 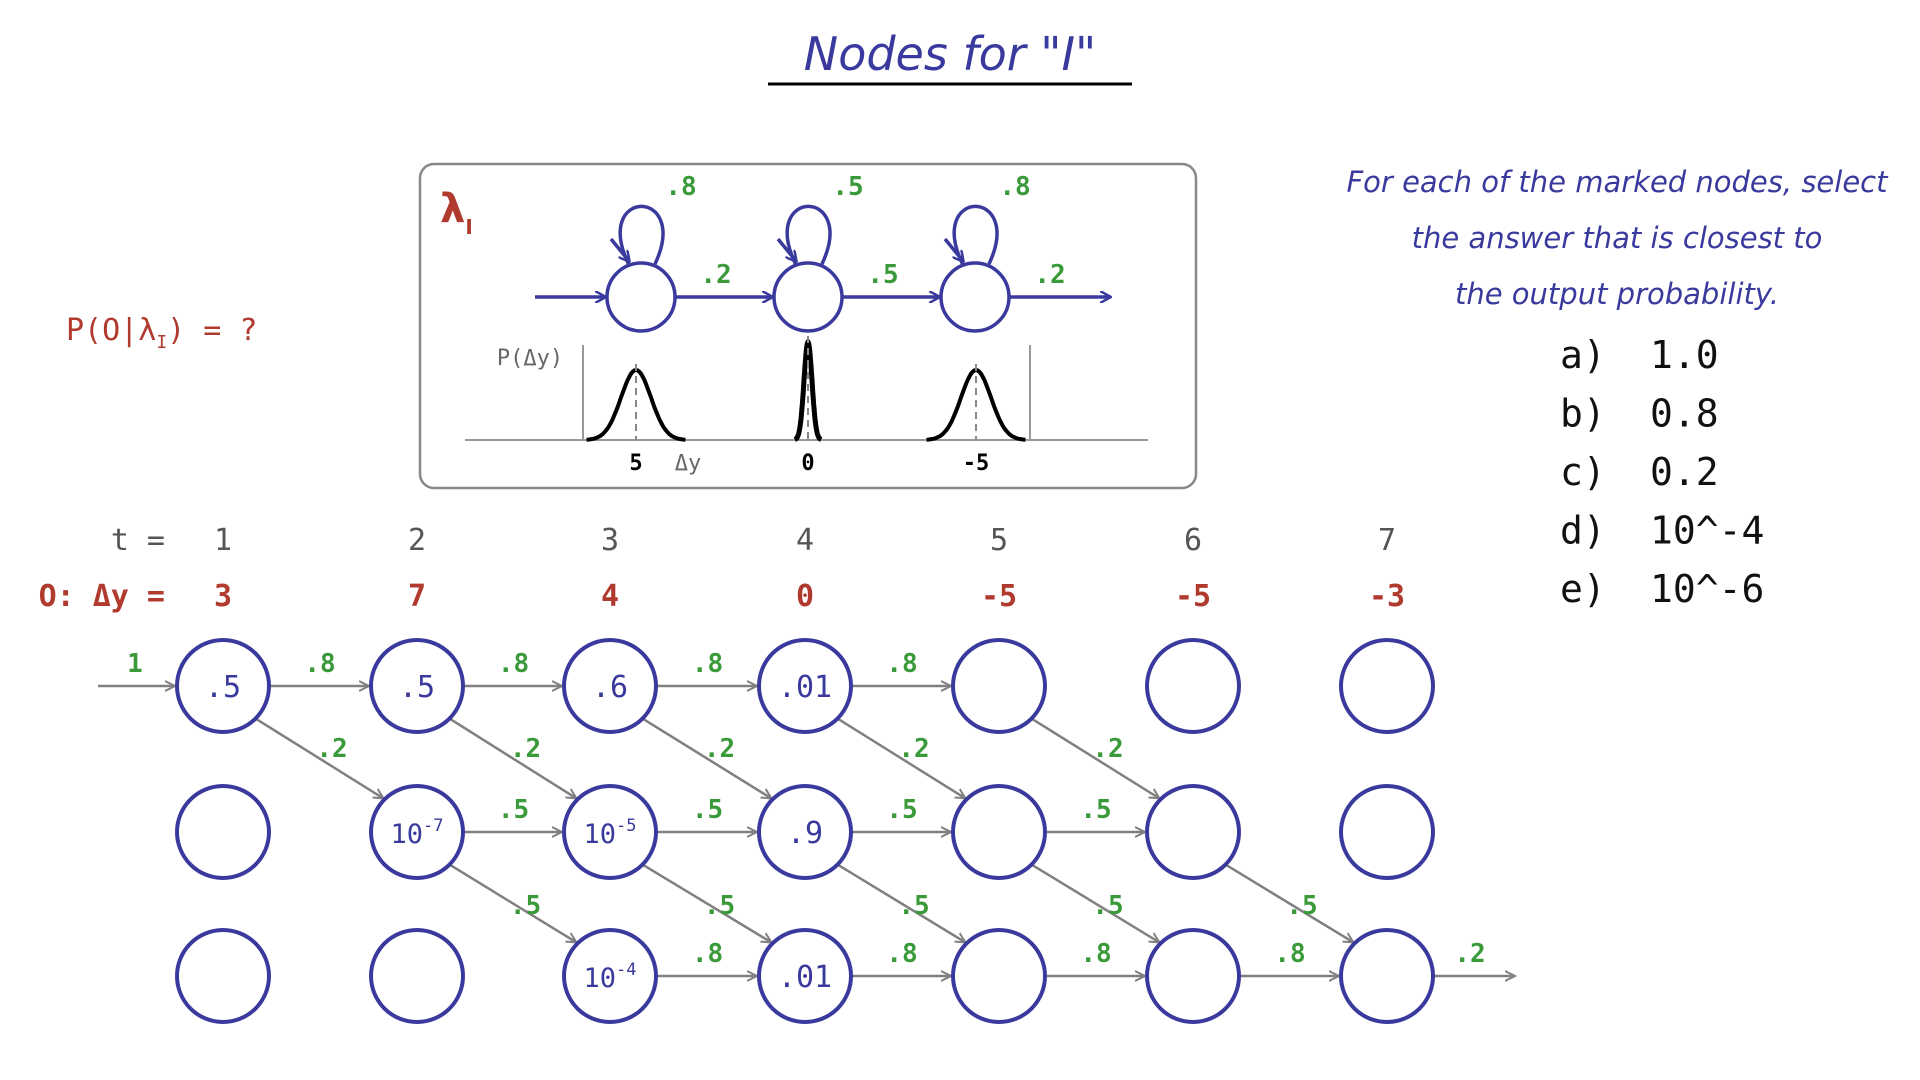 What do you see at coordinates (1014, 187) in the screenshot?
I see `model-self-prob-3: .8` at bounding box center [1014, 187].